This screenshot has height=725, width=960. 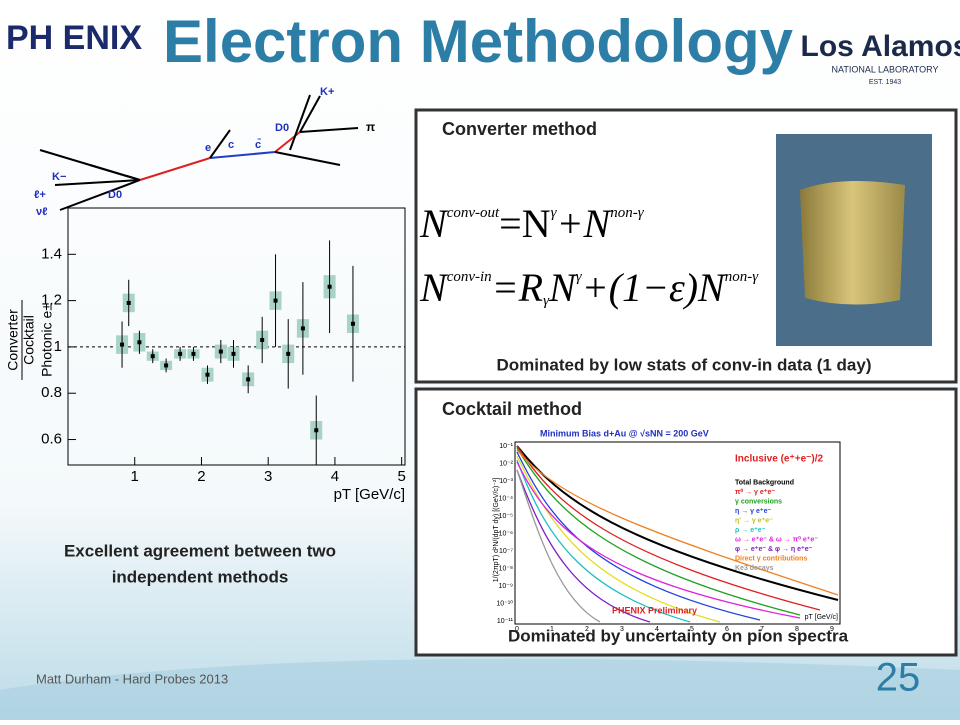 What do you see at coordinates (506, 498) in the screenshot?
I see `cocktail-y-tick: 10⁻⁴` at bounding box center [506, 498].